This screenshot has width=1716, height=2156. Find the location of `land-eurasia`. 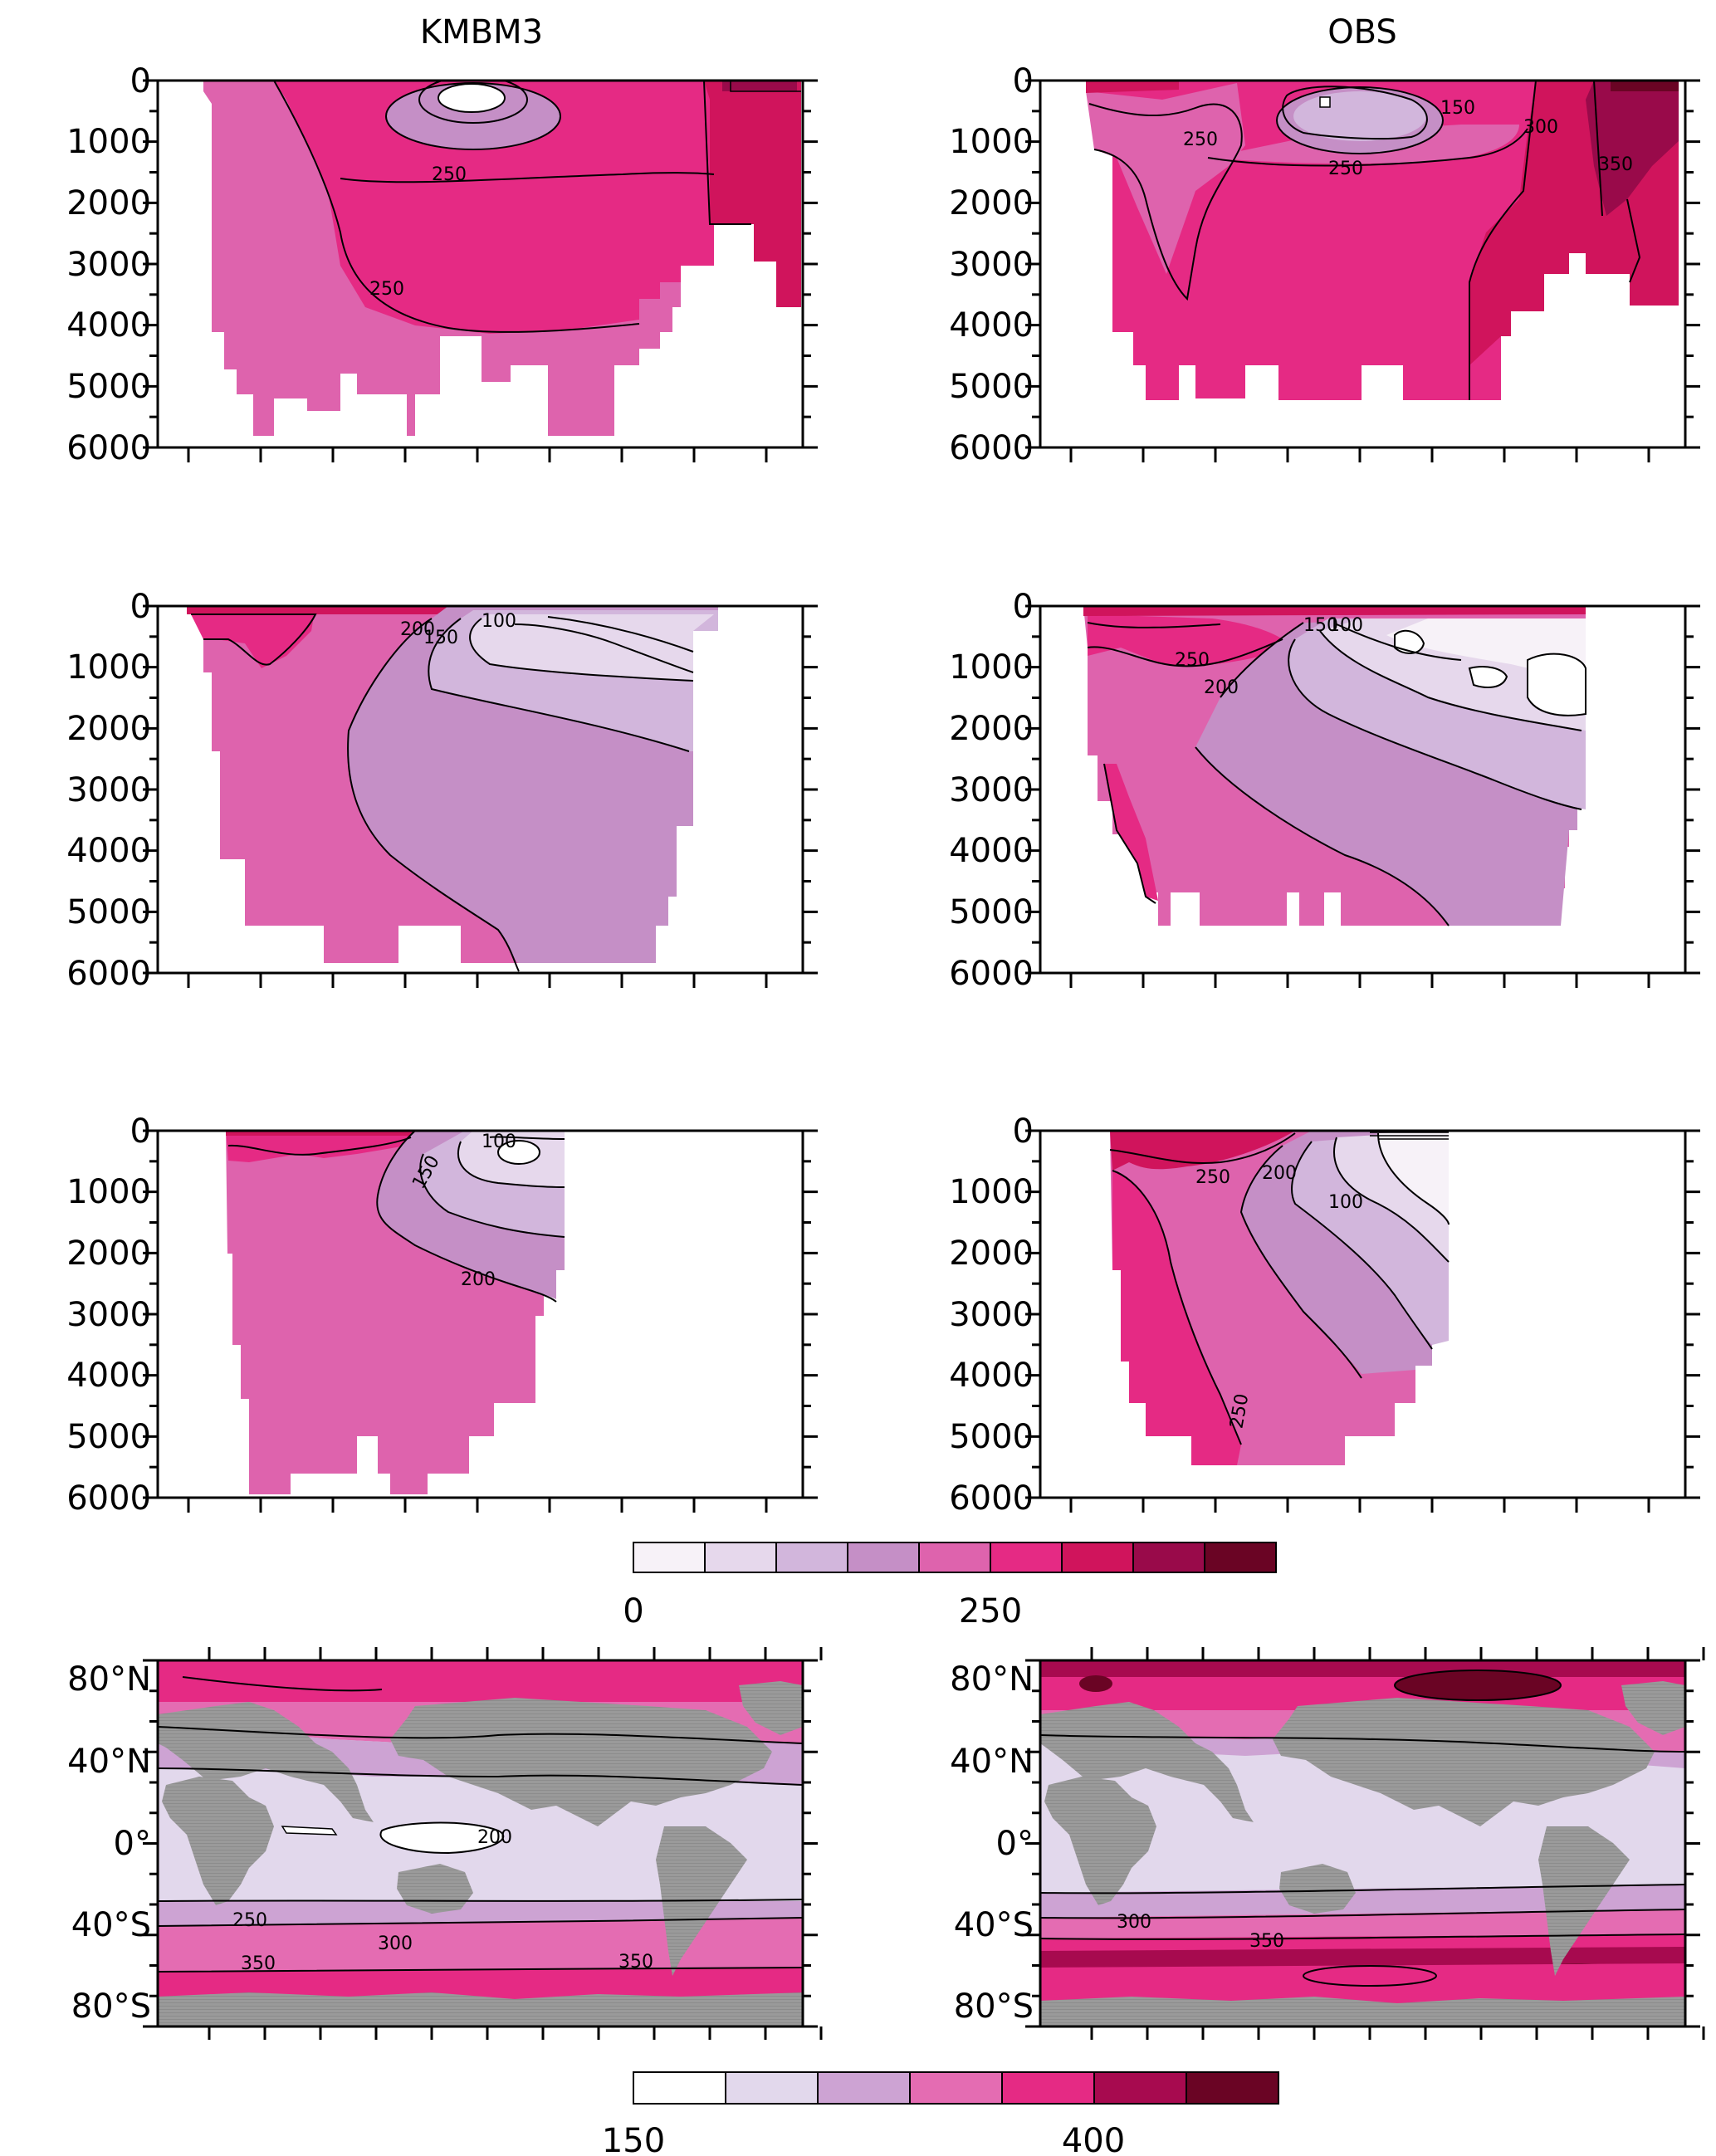

land-eurasia is located at coordinates (581, 1762).